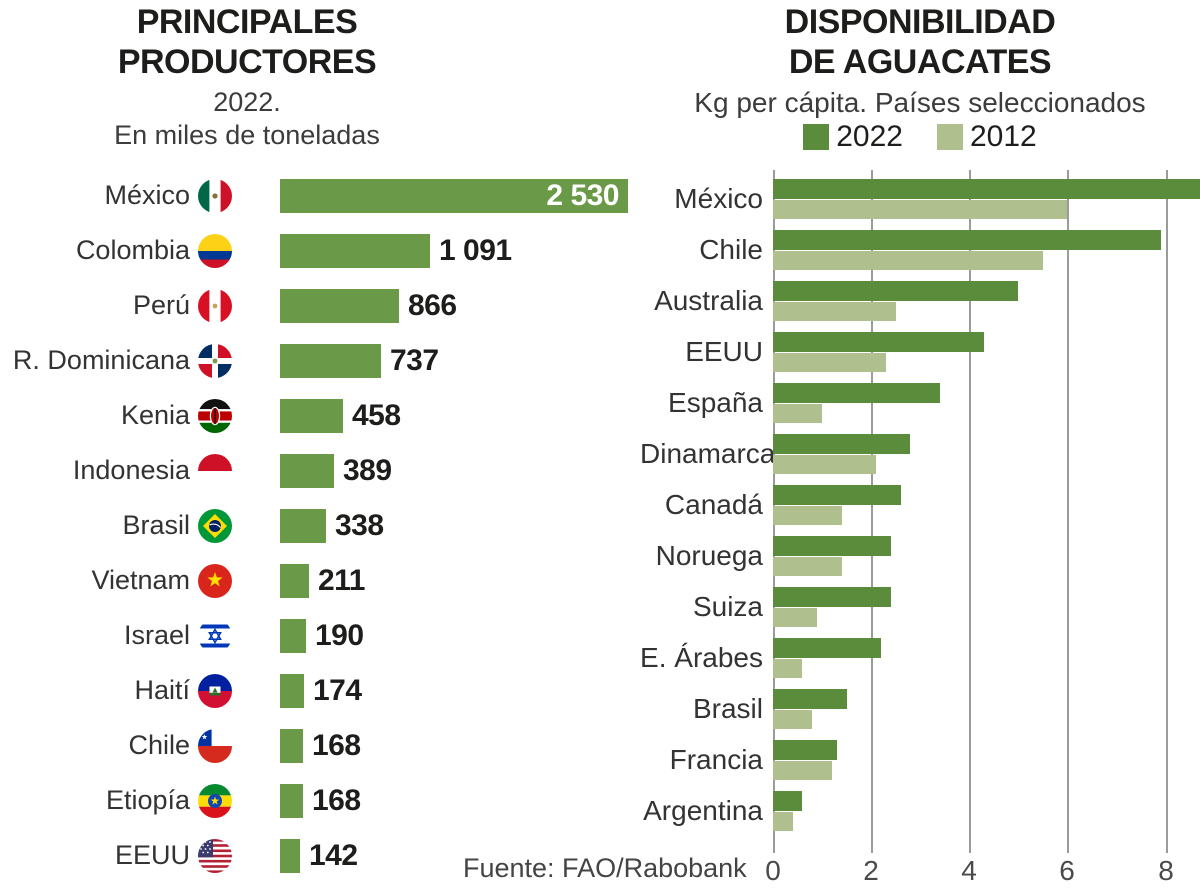 This screenshot has width=1200, height=890. I want to click on country-label: Israel, so click(156, 635).